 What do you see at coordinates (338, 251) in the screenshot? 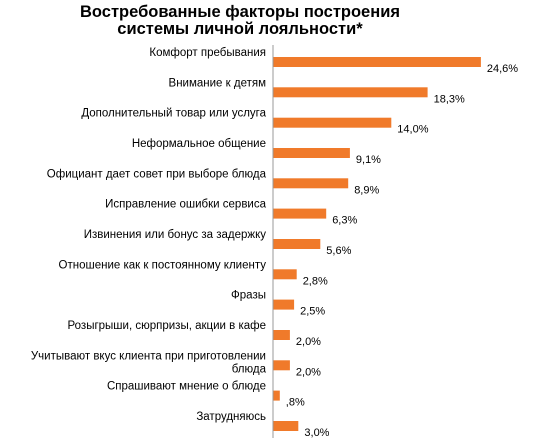
I see `data-label: 5,6%` at bounding box center [338, 251].